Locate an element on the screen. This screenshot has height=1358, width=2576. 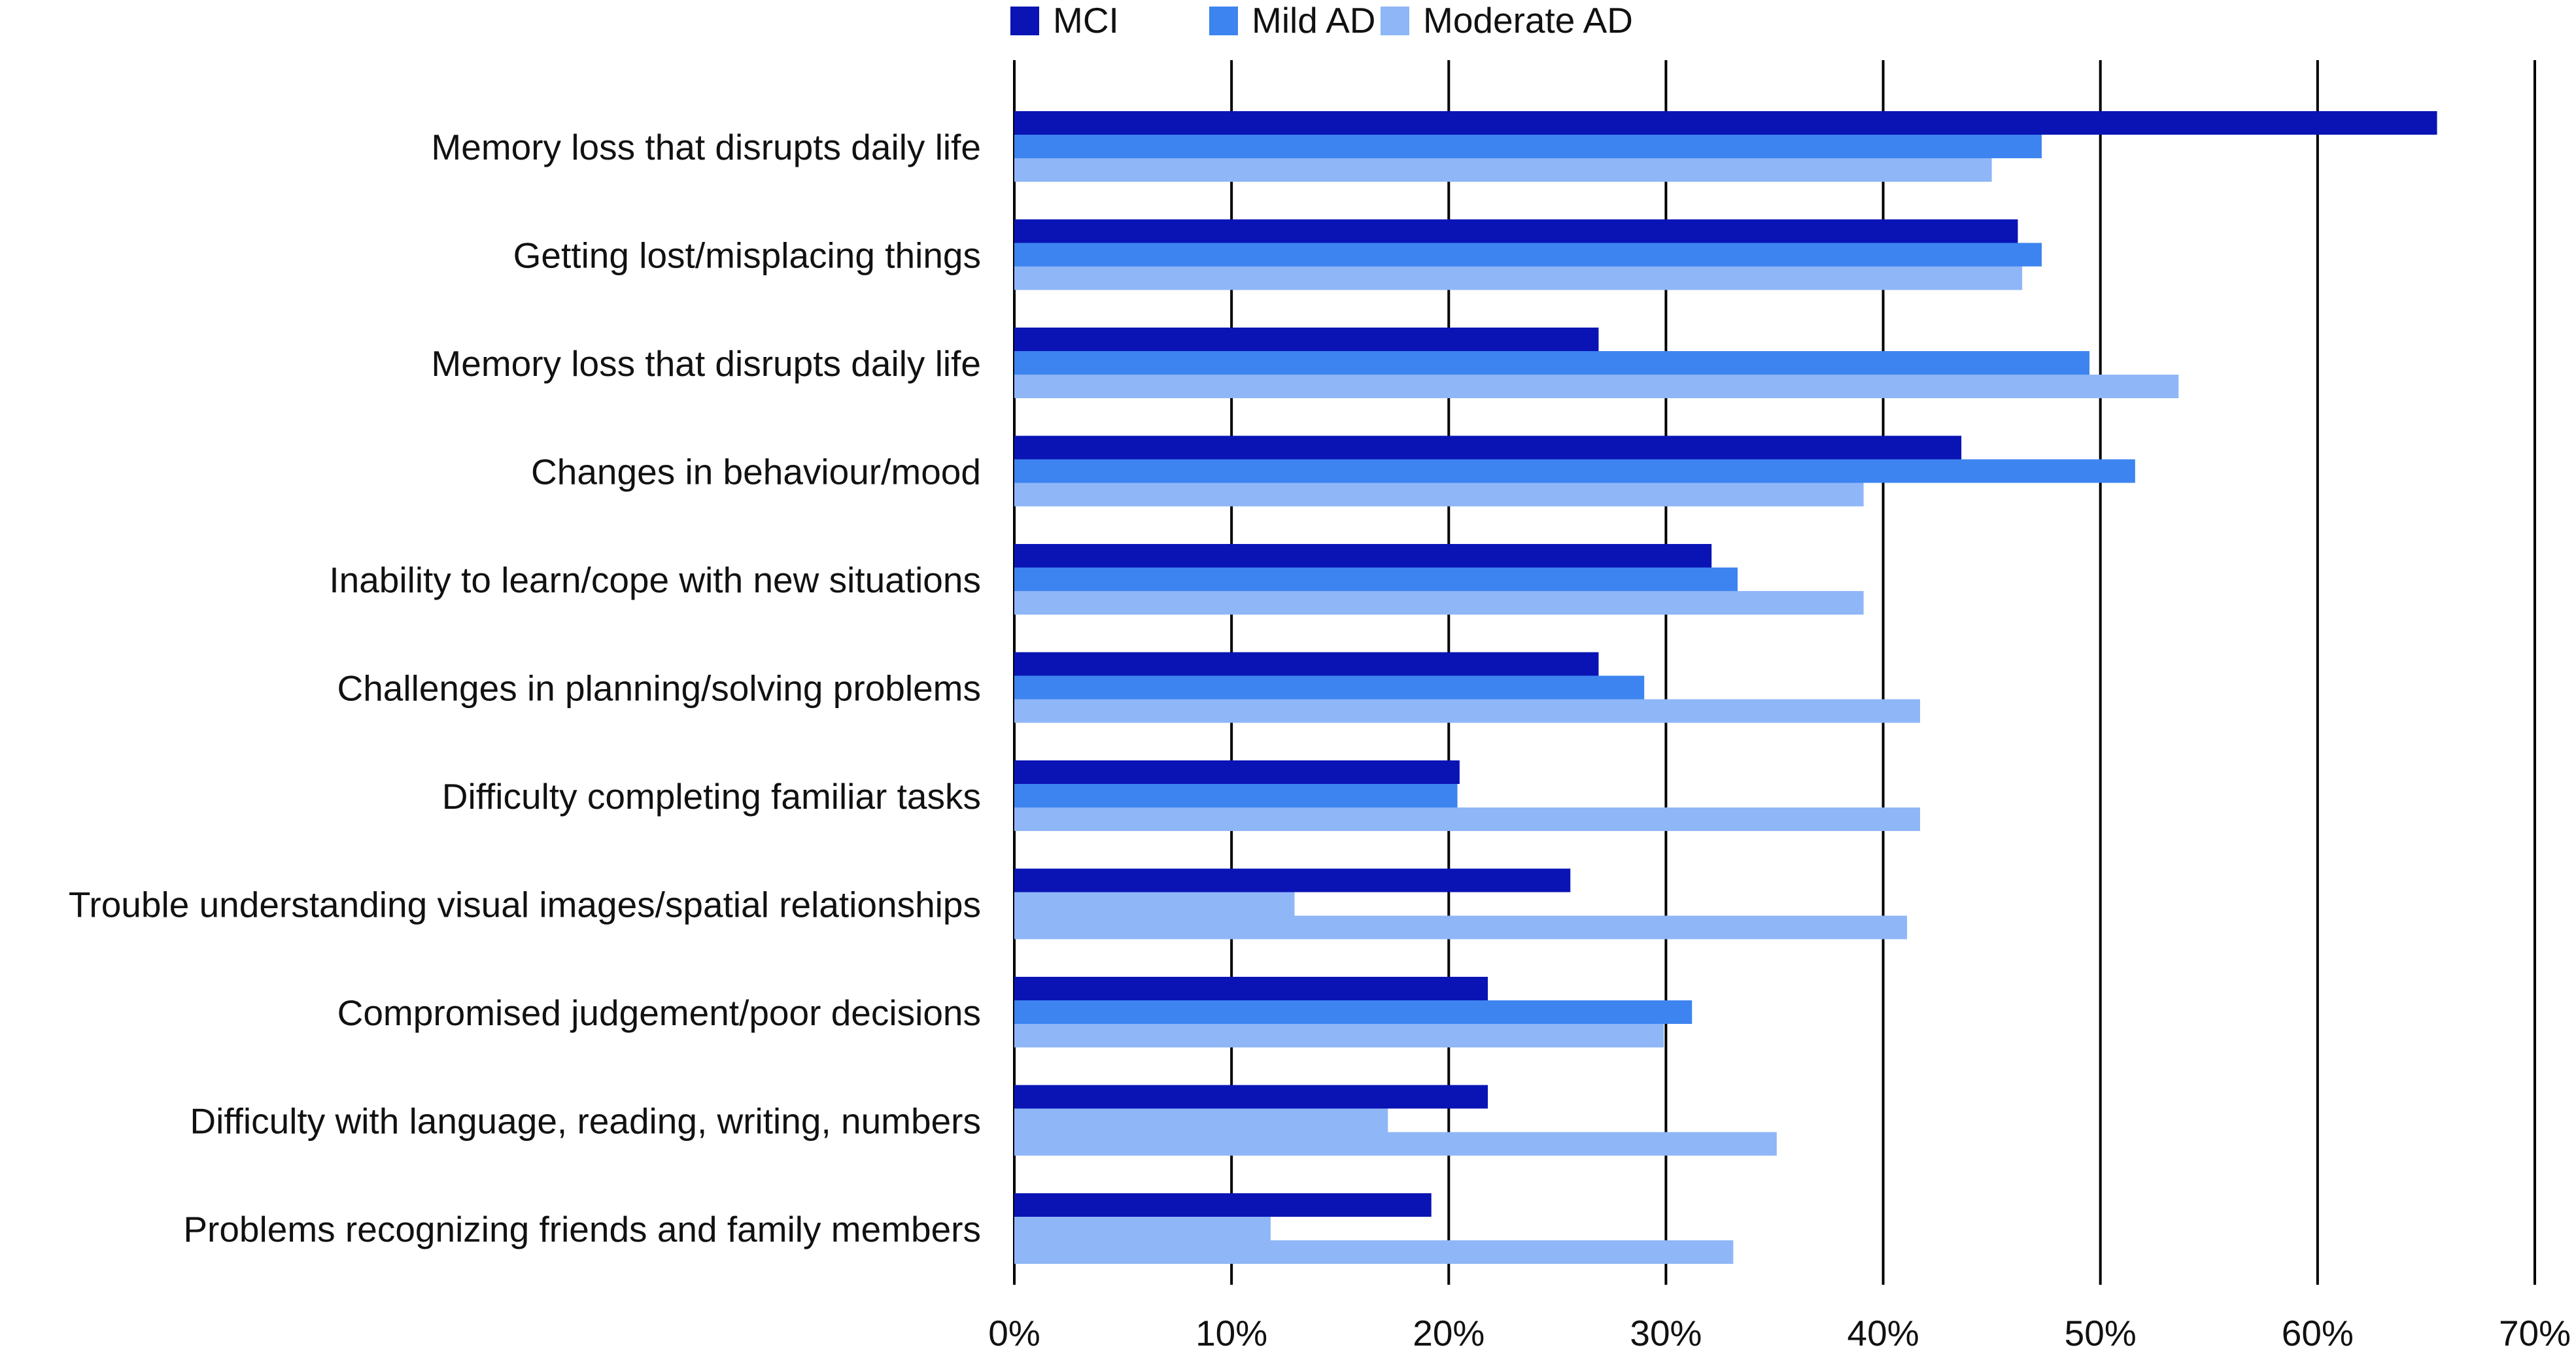
x-tick-label-1: 10% is located at coordinates (1231, 1333).